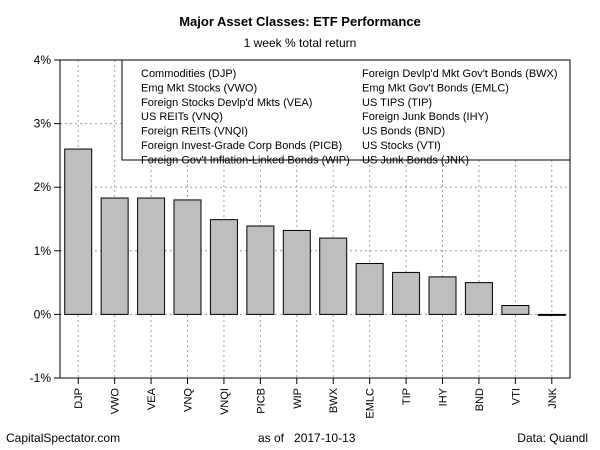 This screenshot has height=450, width=600. Describe the element at coordinates (187, 257) in the screenshot. I see `bar-vnq` at that location.